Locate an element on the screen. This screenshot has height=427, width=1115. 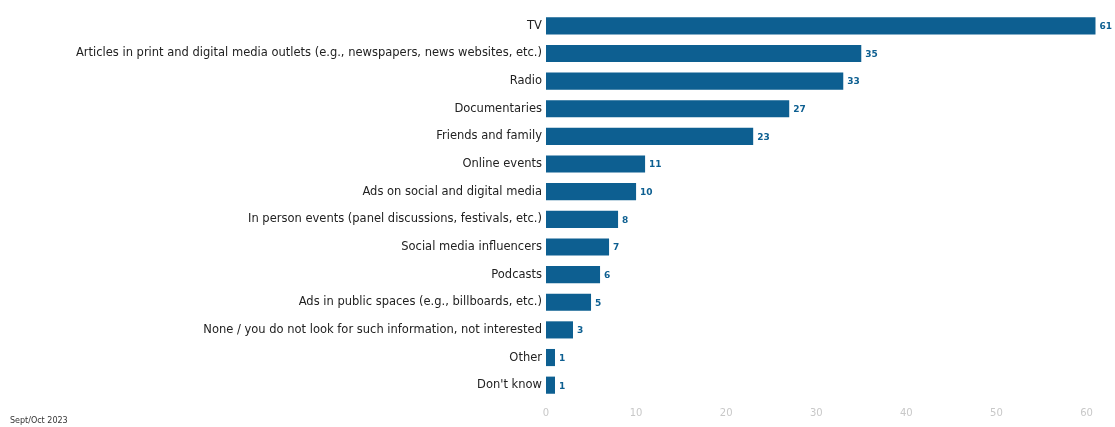
data-label: 23 is located at coordinates (763, 136).